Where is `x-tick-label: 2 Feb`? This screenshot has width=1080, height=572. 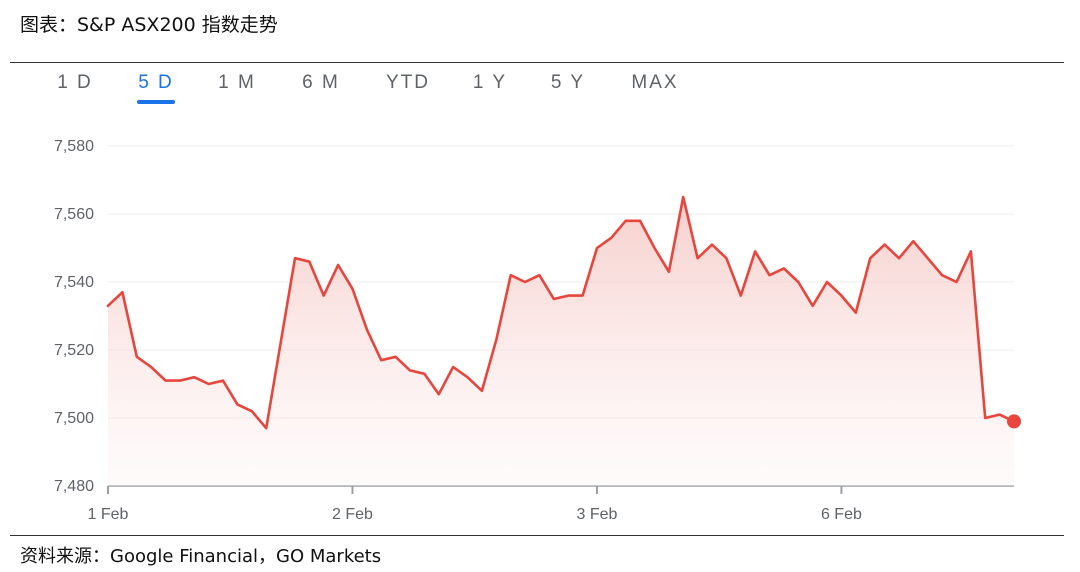
x-tick-label: 2 Feb is located at coordinates (352, 514).